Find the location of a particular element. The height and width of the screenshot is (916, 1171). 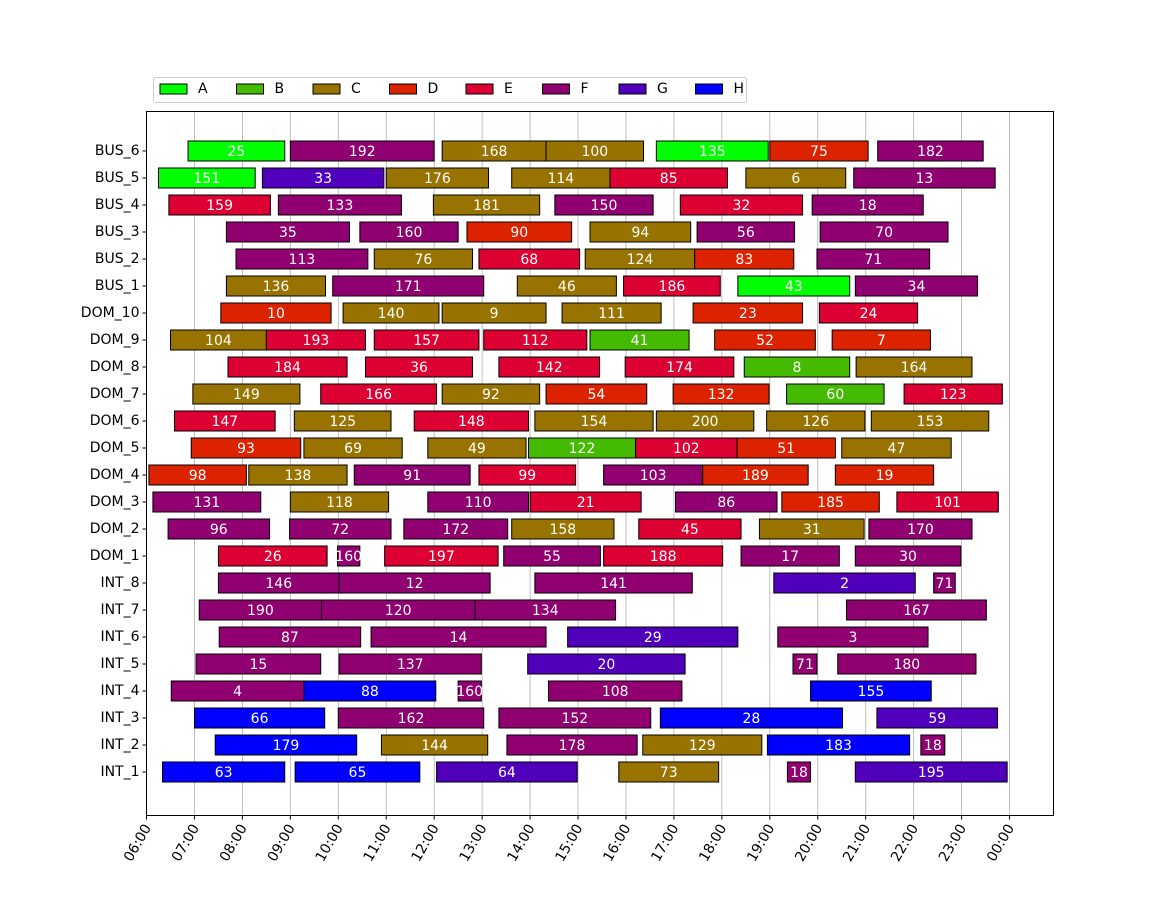

y-tick-label: INT_2 is located at coordinates (119, 745).